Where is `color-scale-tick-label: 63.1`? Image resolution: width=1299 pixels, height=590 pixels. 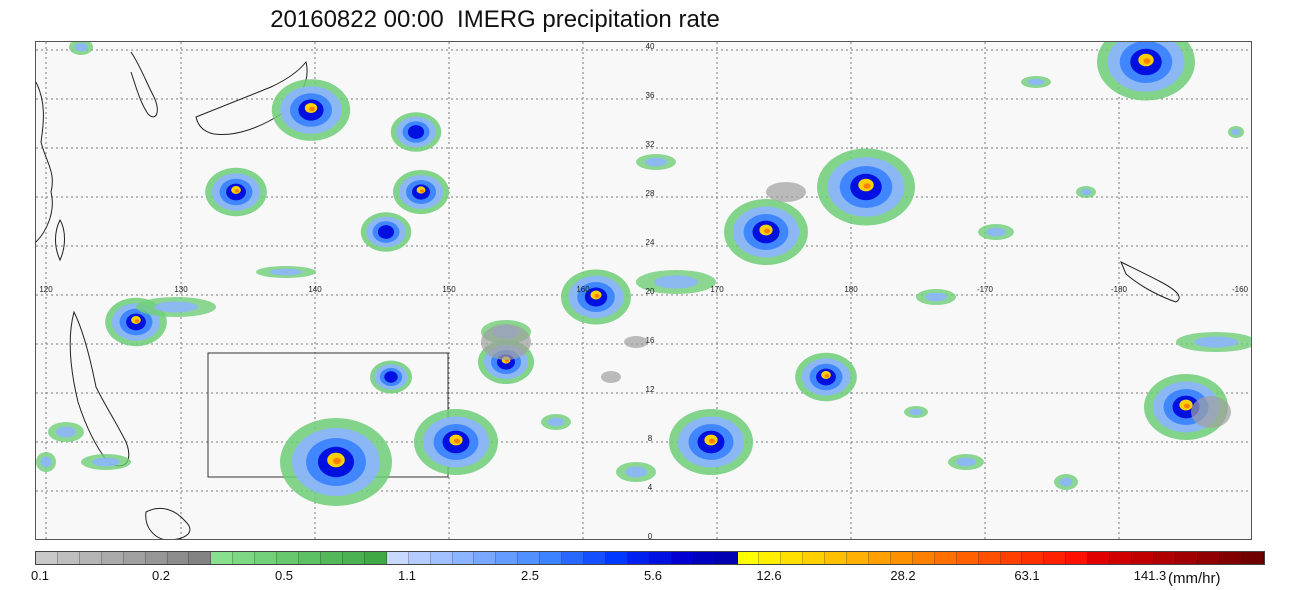 color-scale-tick-label: 63.1 is located at coordinates (1027, 575).